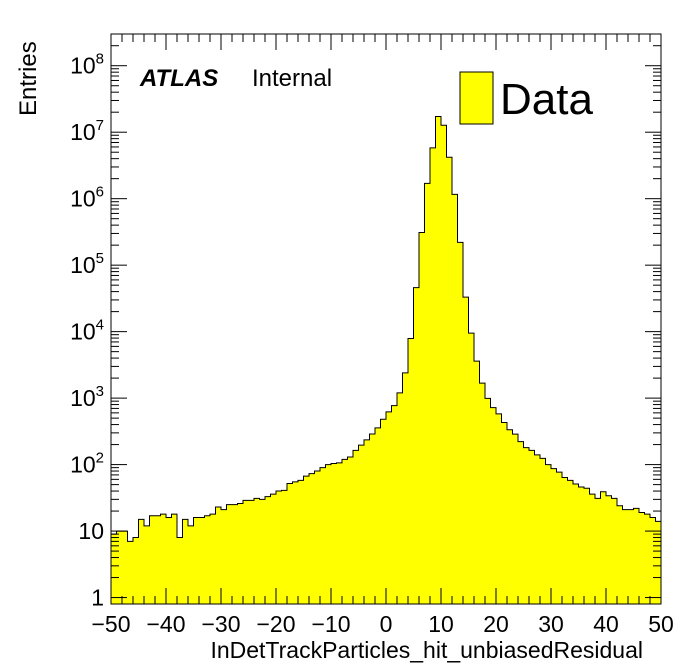 The width and height of the screenshot is (696, 672). Describe the element at coordinates (87, 397) in the screenshot. I see `y-tick-label: 10³` at that location.